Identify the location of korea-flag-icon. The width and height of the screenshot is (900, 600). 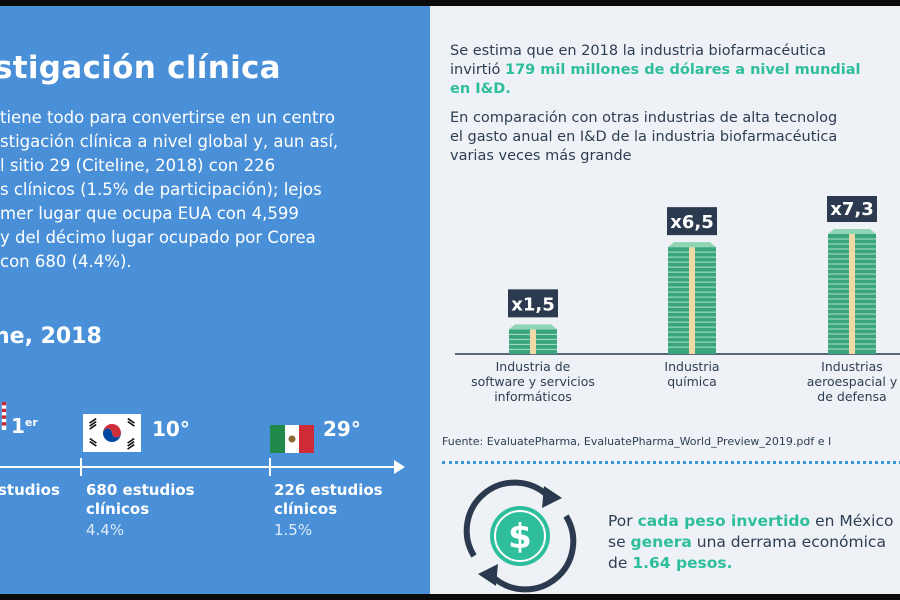
(112, 433).